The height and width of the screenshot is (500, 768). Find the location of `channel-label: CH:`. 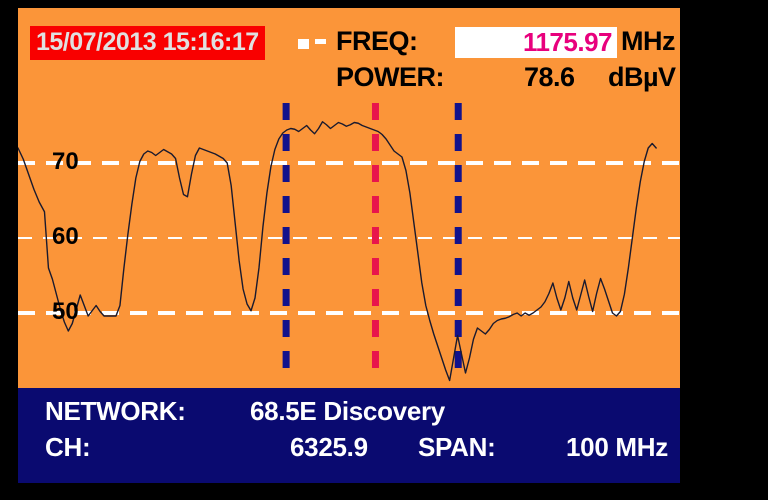

channel-label: CH: is located at coordinates (68, 447).